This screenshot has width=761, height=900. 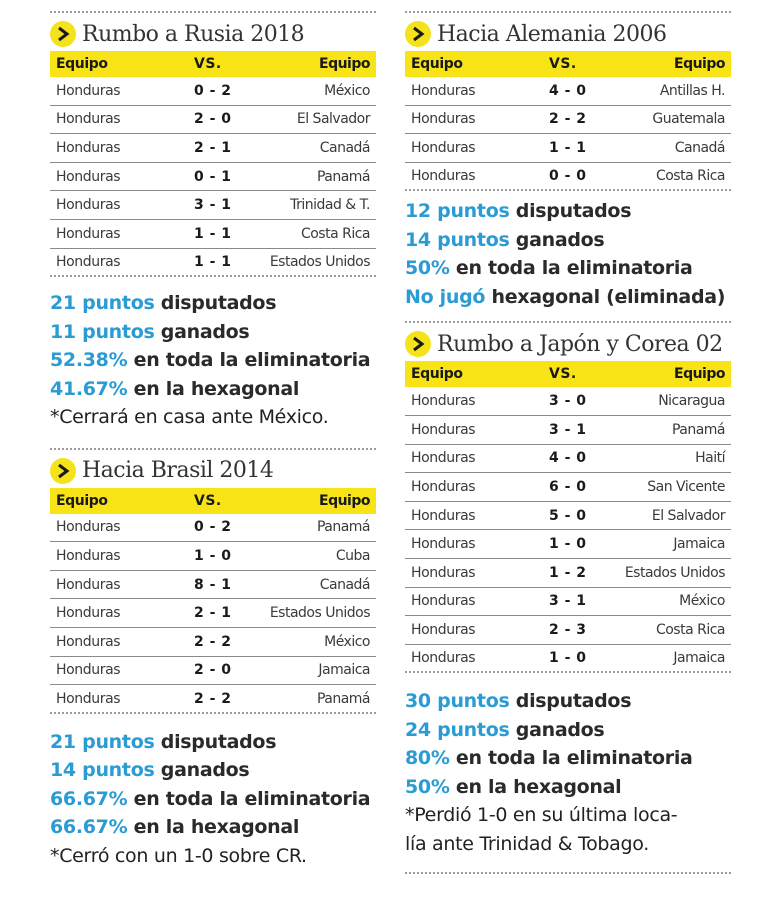 I want to click on away-team: Guatemala, so click(x=688, y=119).